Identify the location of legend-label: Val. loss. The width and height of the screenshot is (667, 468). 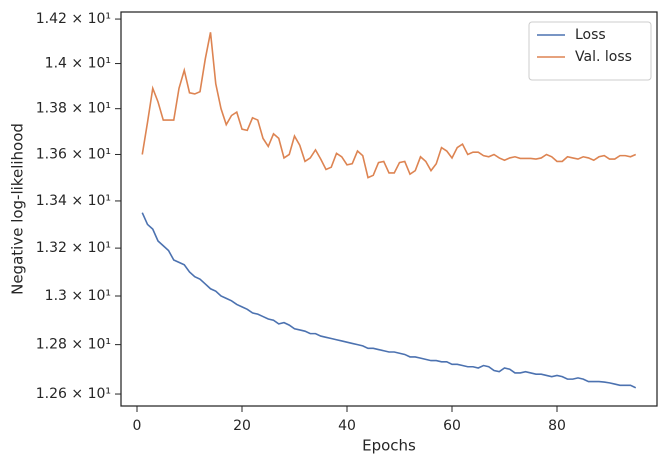
(603, 57).